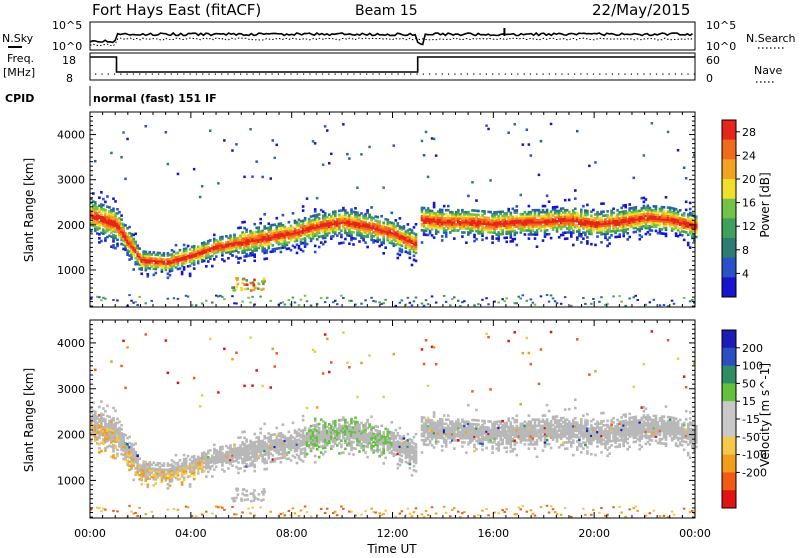 This screenshot has width=800, height=558. What do you see at coordinates (18, 38) in the screenshot?
I see `nsky-label: N.Sky` at bounding box center [18, 38].